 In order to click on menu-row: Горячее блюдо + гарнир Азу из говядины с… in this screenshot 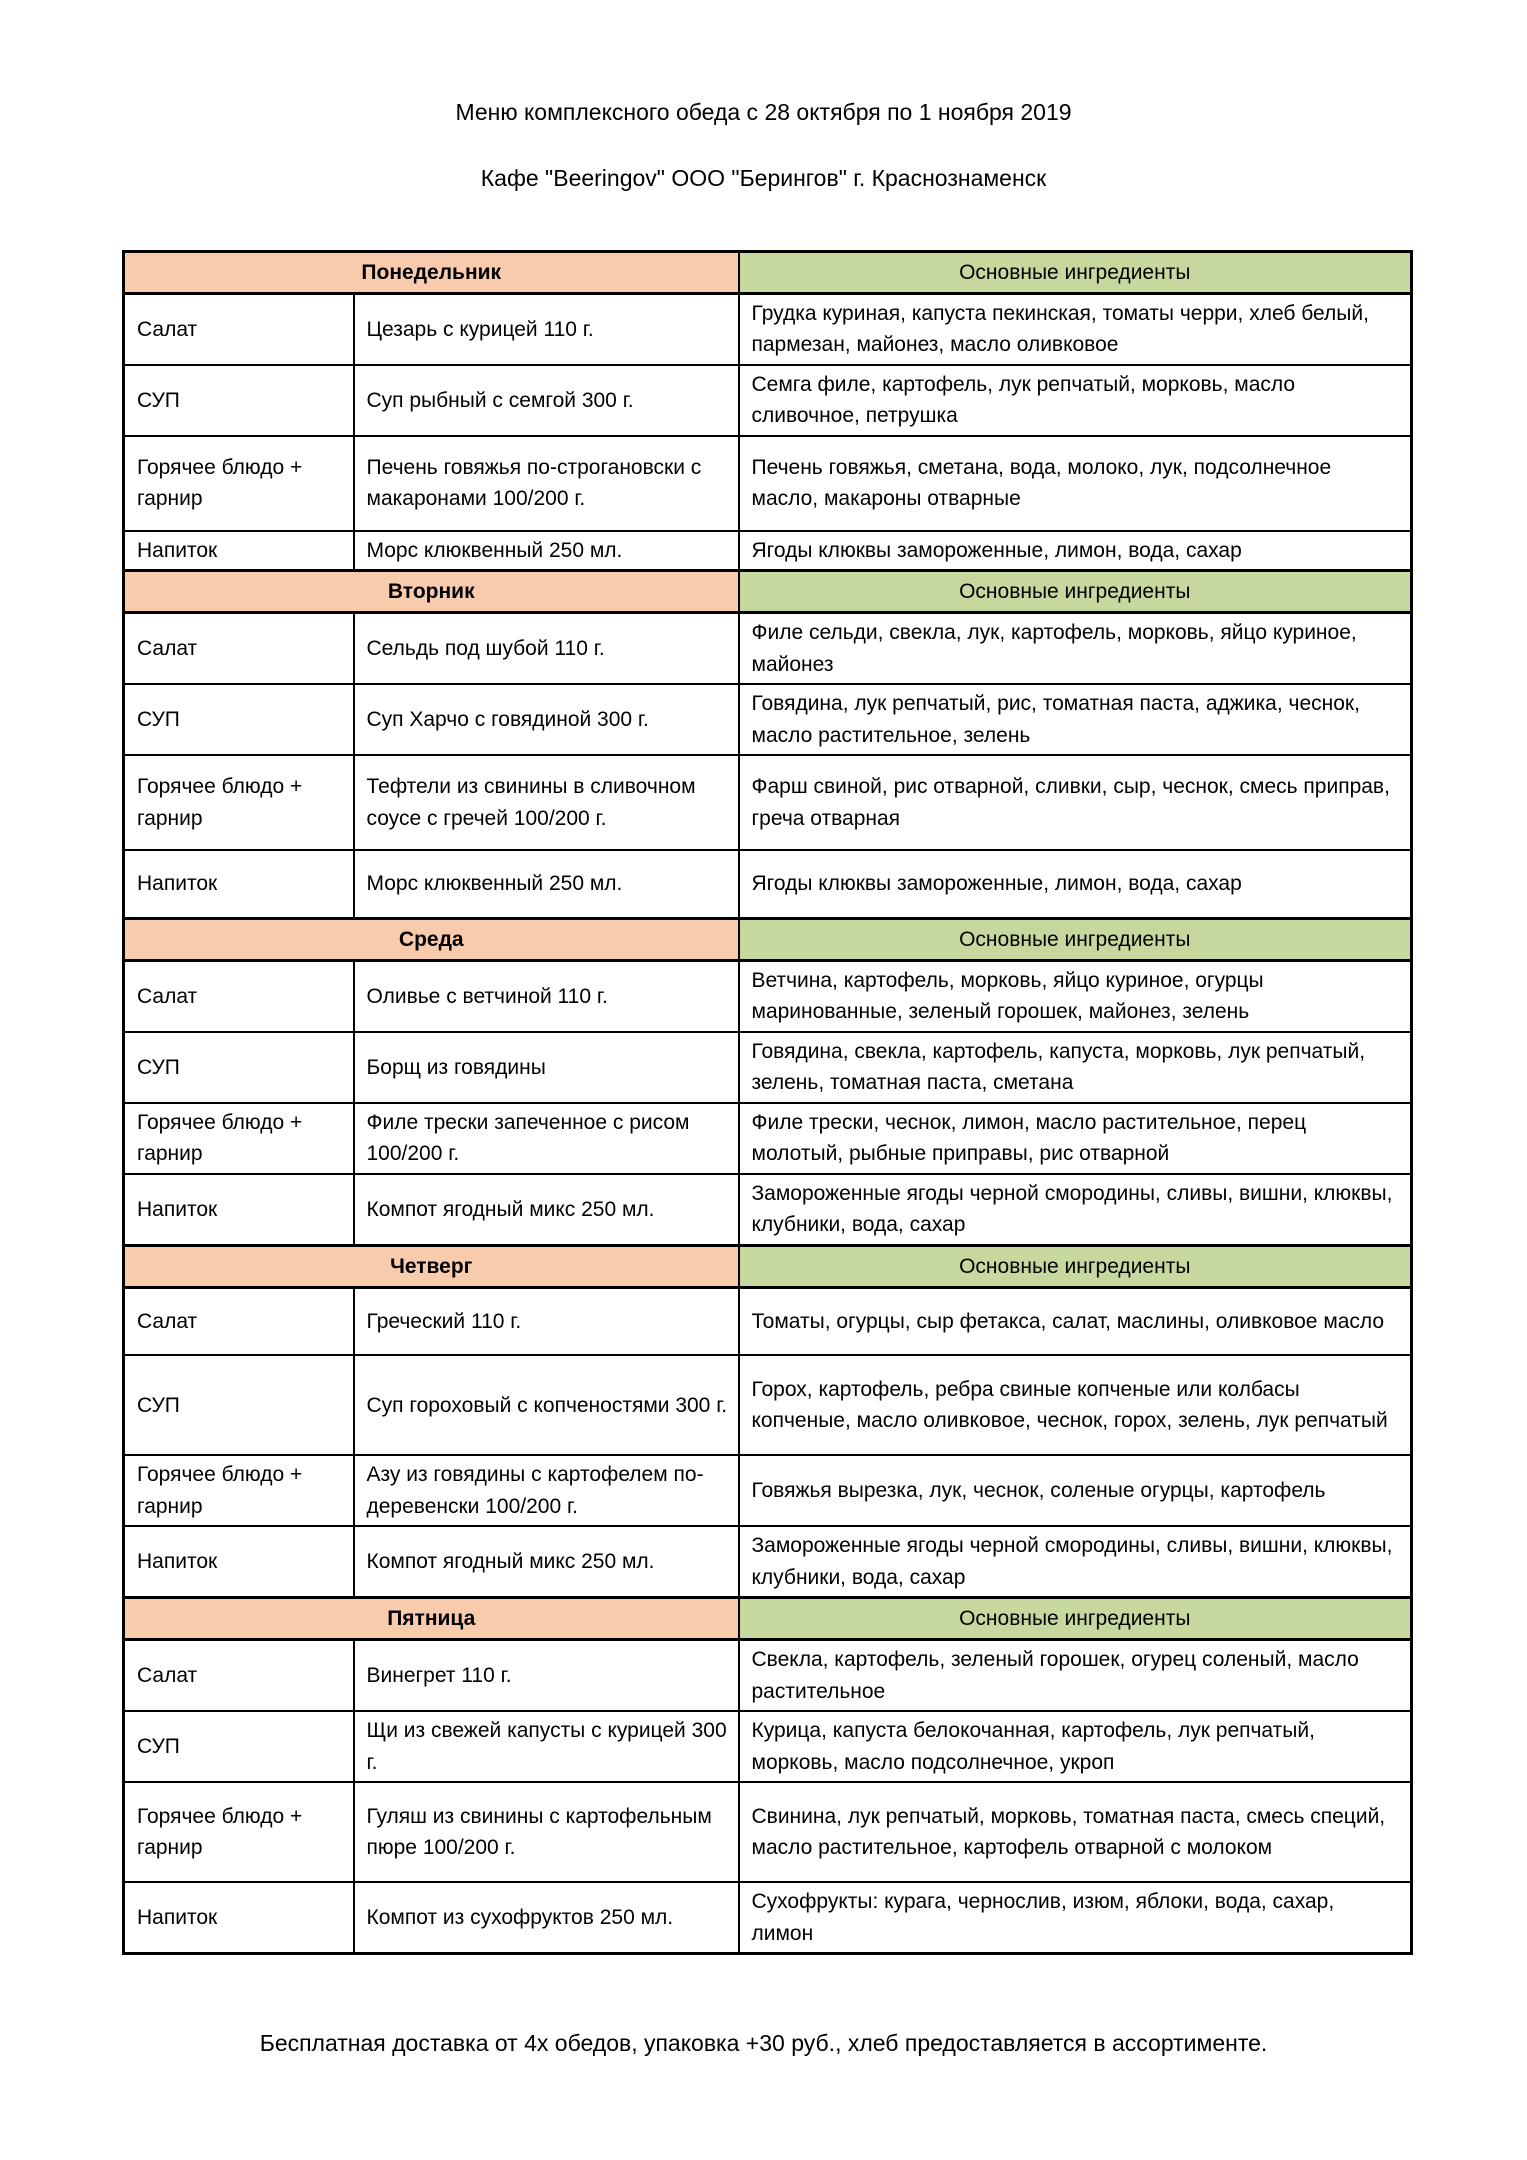, I will do `click(767, 1491)`.